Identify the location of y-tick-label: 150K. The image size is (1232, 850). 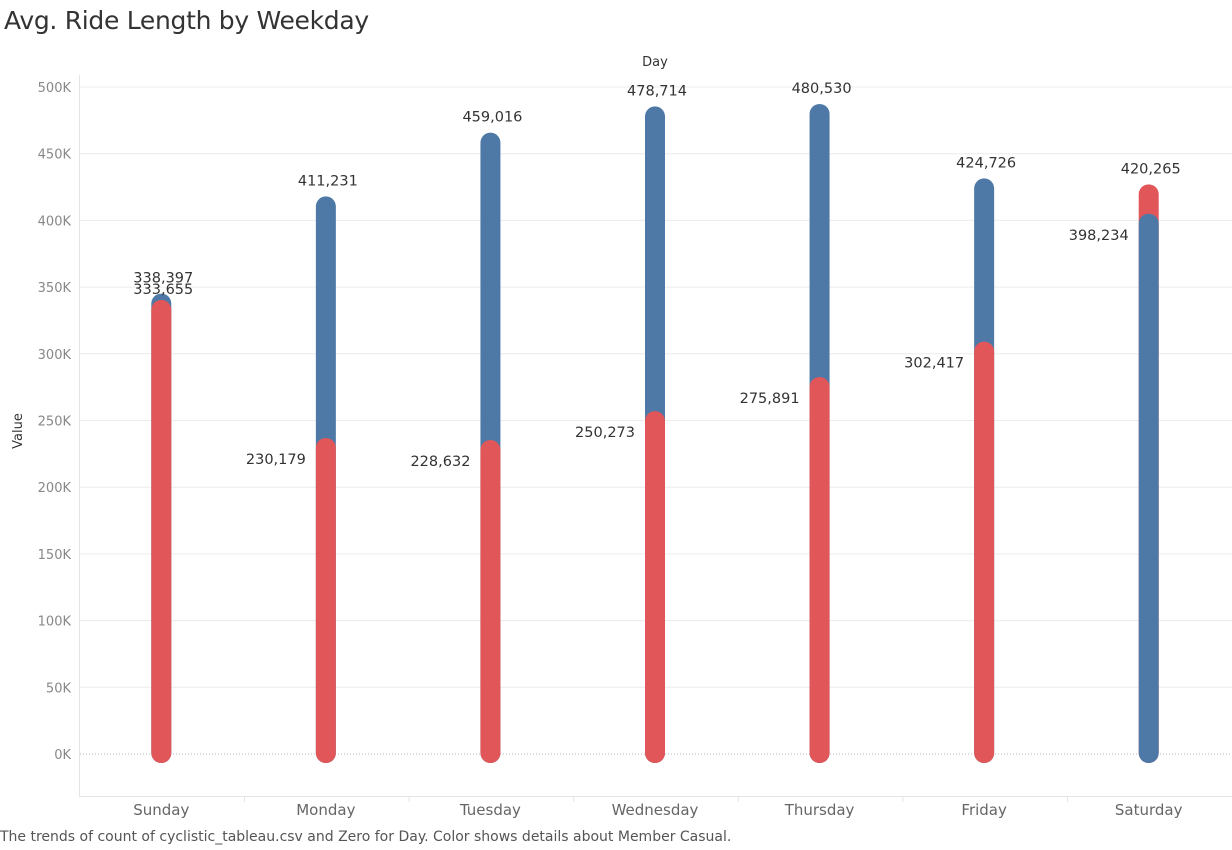
(55, 555).